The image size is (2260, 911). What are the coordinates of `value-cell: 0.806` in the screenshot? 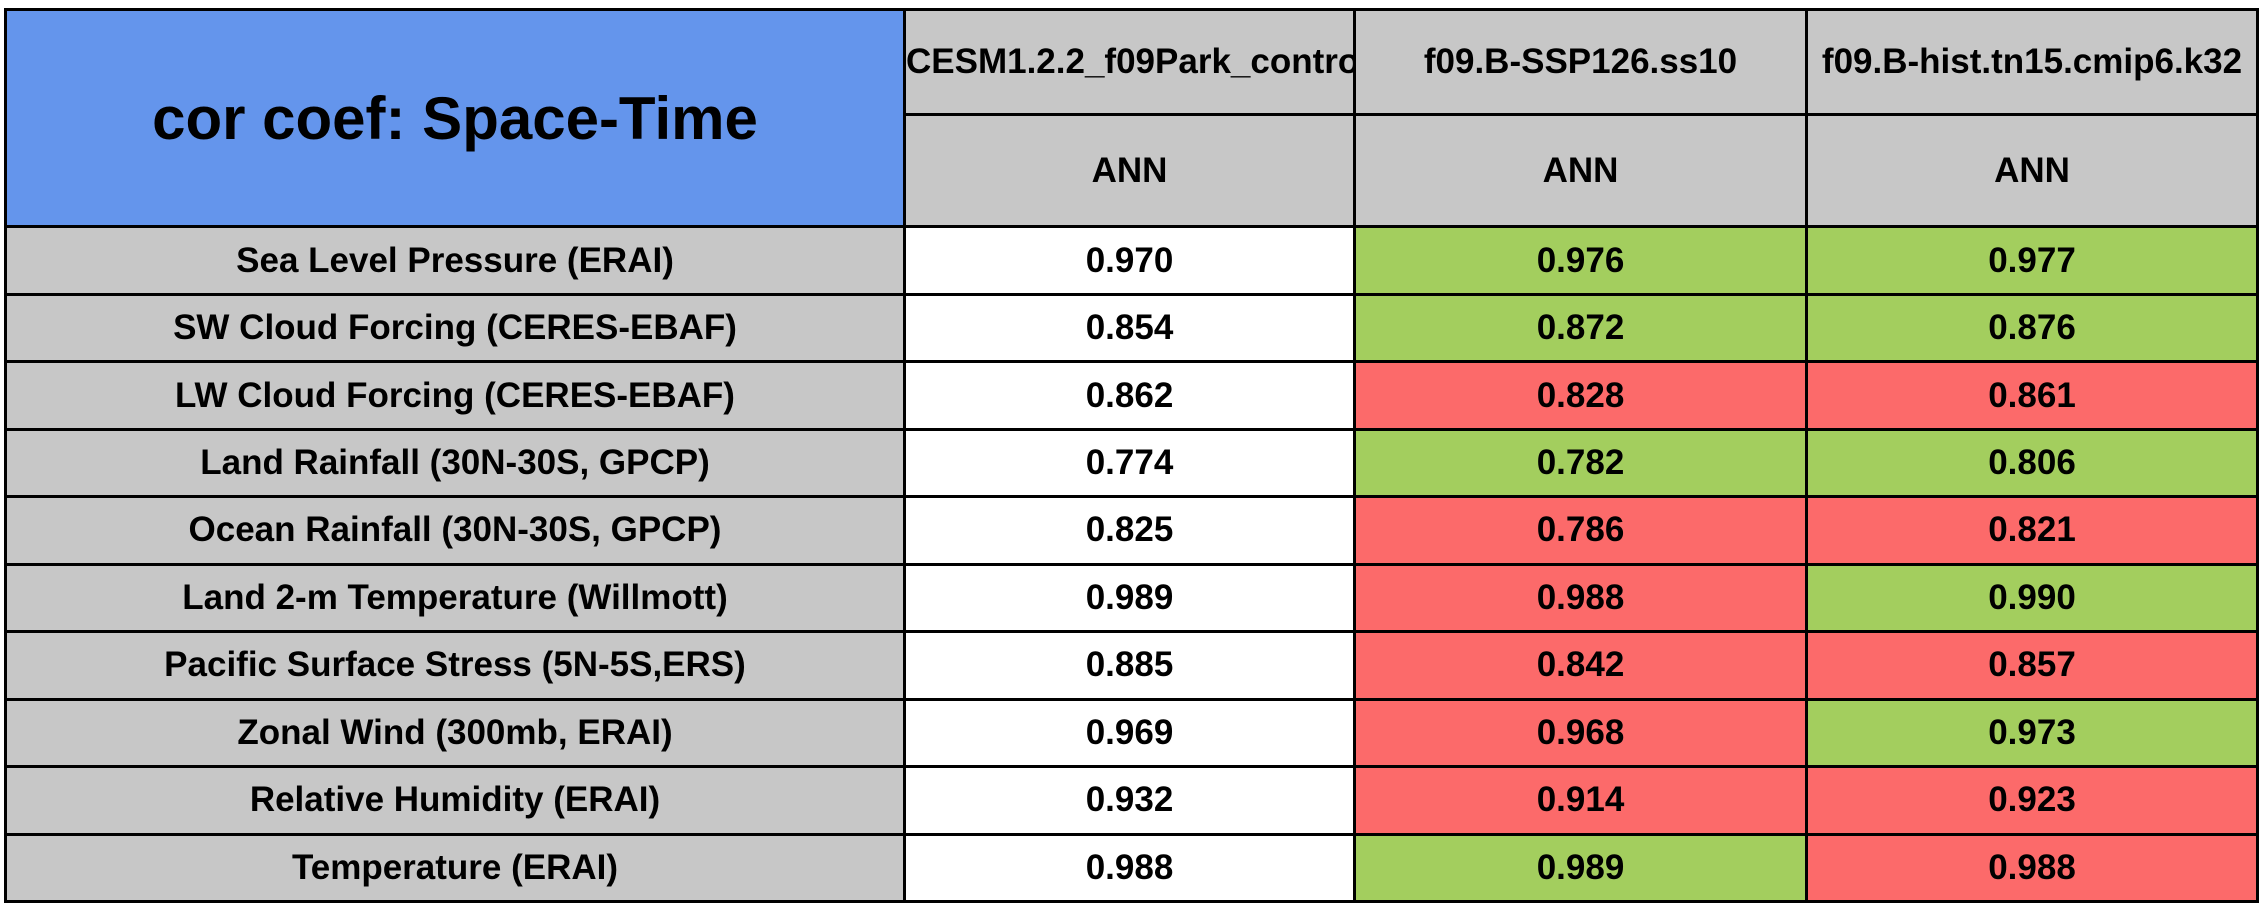 It's located at (2032, 463).